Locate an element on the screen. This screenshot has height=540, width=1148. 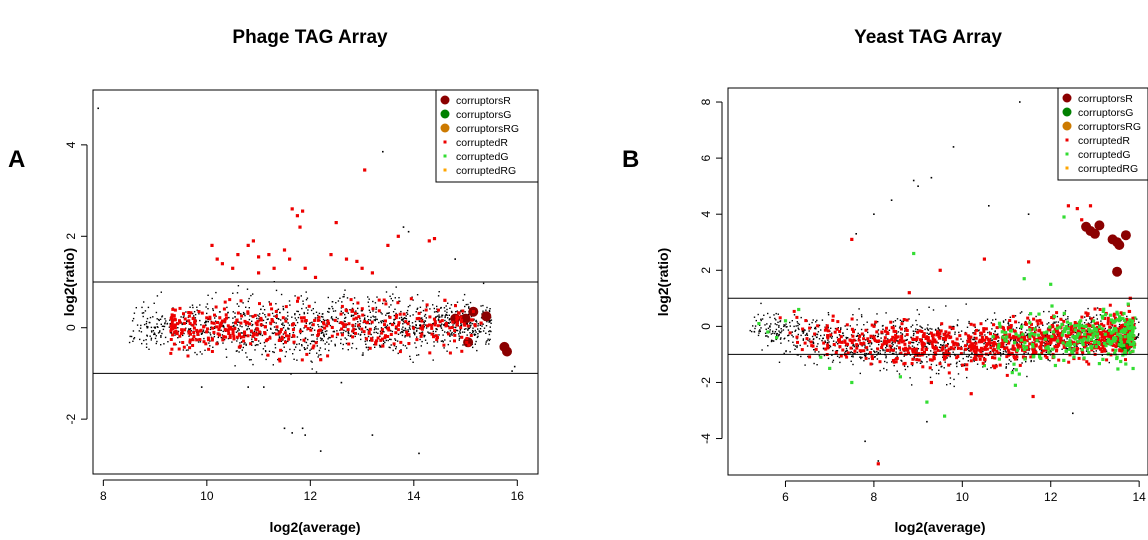
panel-a-title: Phage TAG Array is located at coordinates (310, 37).